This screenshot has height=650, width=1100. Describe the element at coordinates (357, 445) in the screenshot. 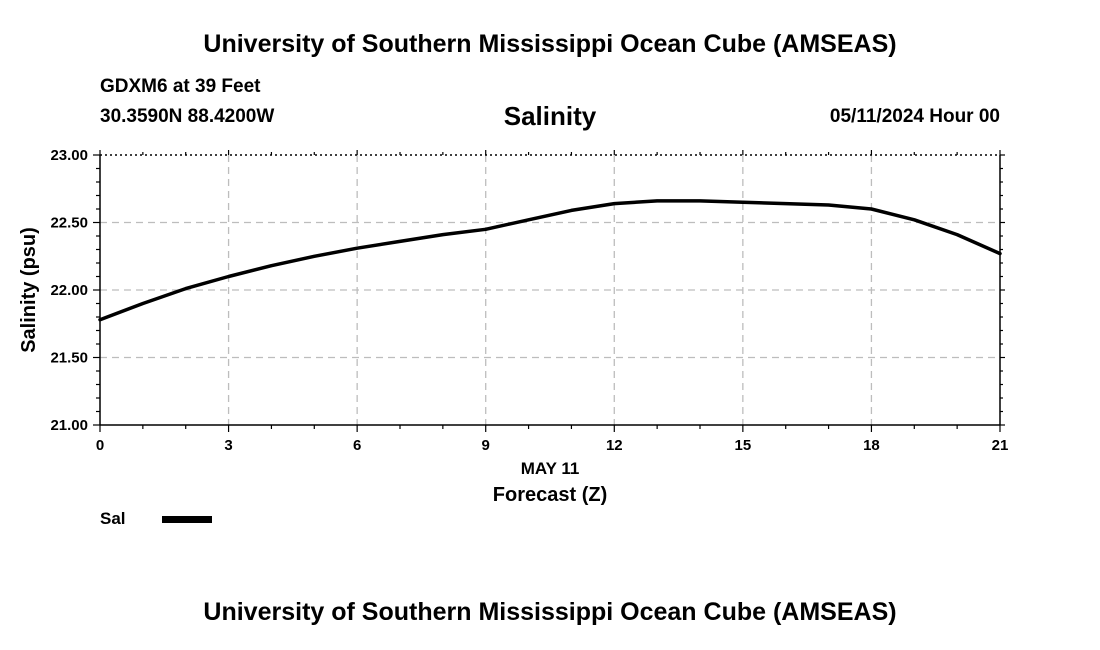

I see `x-tick-label: 6` at that location.